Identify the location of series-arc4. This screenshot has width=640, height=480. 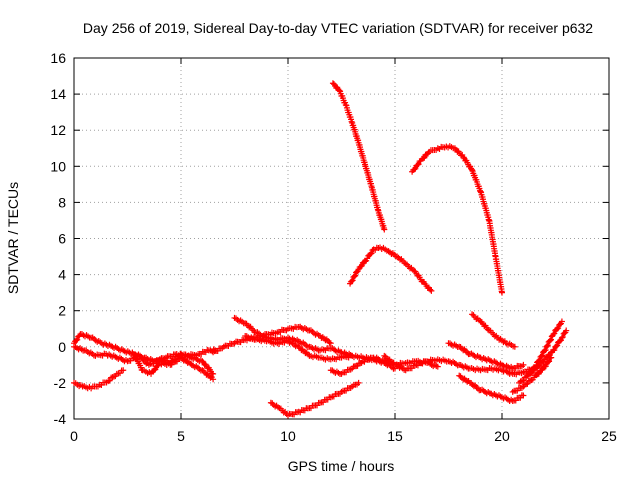
(173, 367).